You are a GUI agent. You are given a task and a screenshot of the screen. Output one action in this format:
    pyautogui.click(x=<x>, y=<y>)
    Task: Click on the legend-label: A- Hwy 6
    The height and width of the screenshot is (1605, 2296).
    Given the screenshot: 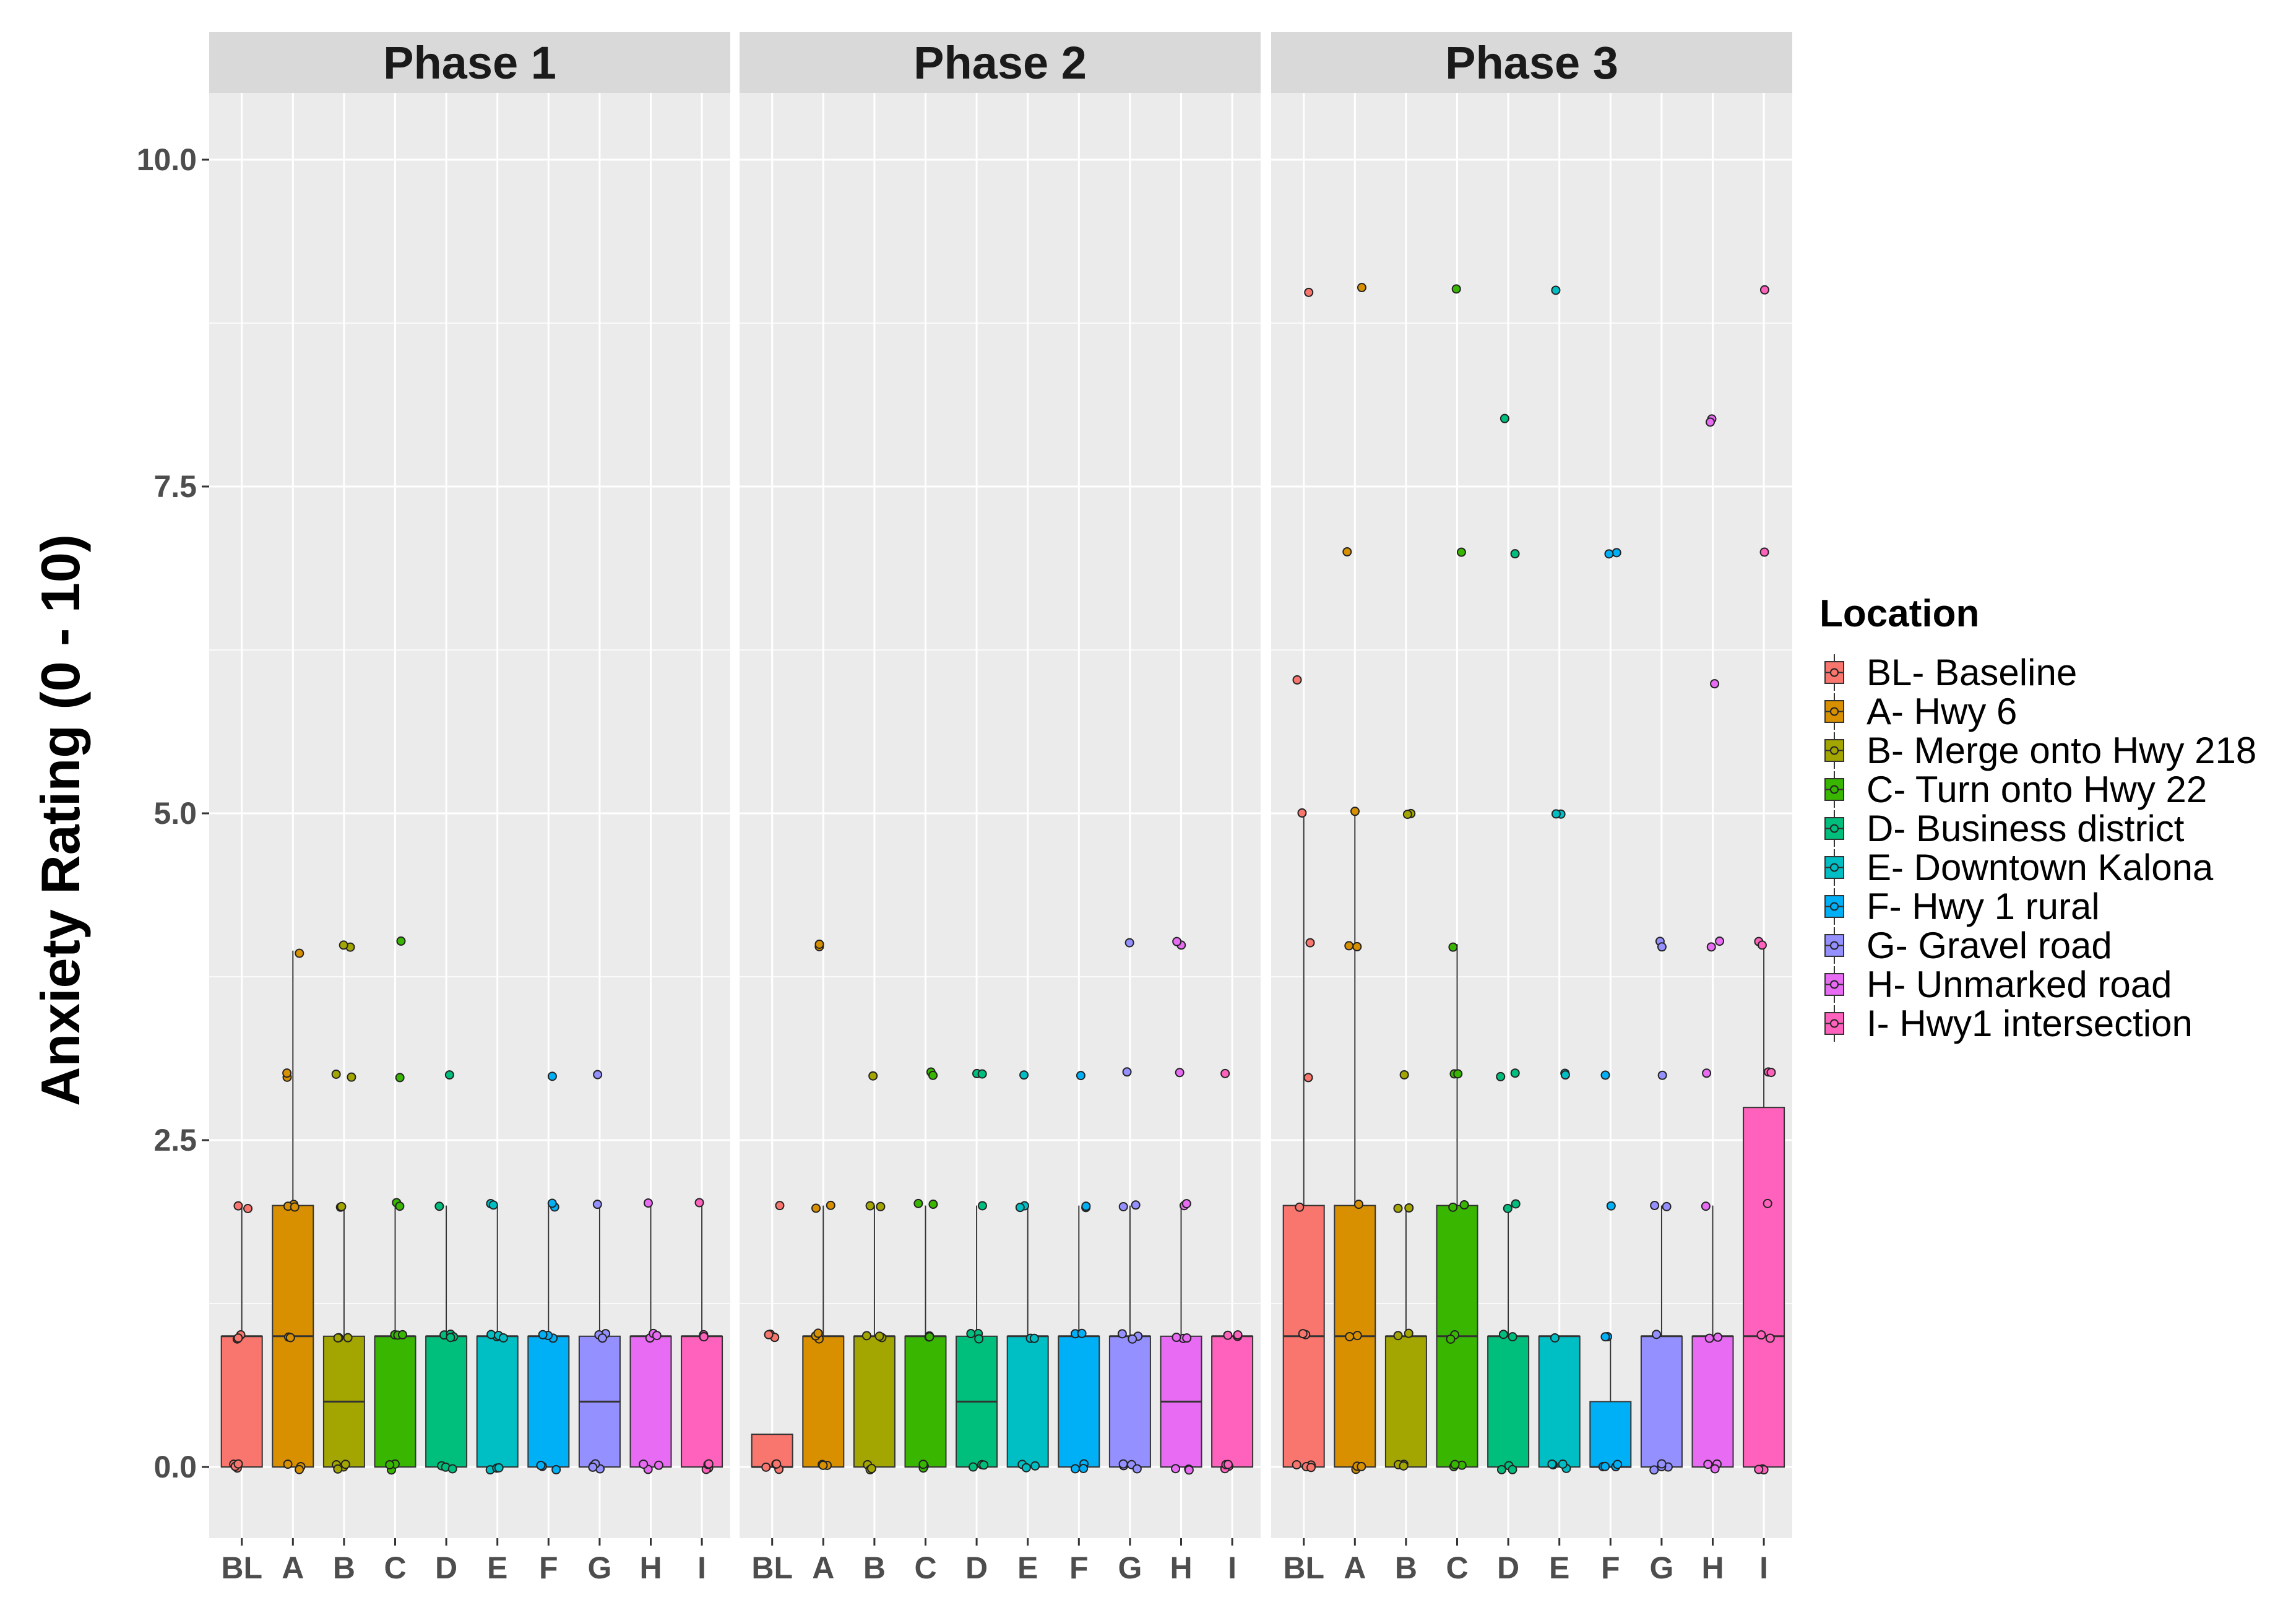 What is the action you would take?
    pyautogui.click(x=1942, y=711)
    